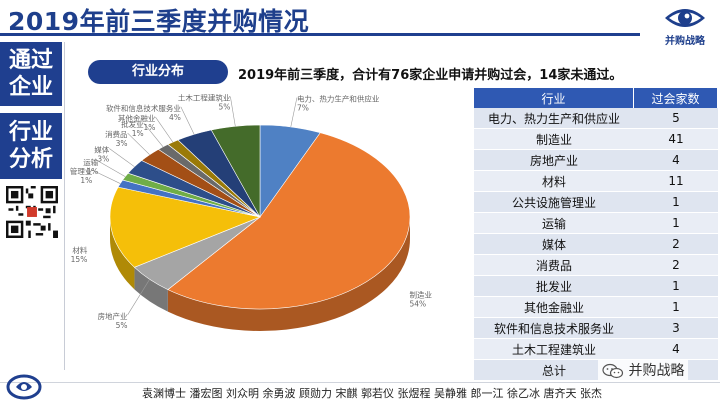 The width and height of the screenshot is (720, 405). Describe the element at coordinates (676, 98) in the screenshot. I see `table-header-count: 过会家数` at that location.